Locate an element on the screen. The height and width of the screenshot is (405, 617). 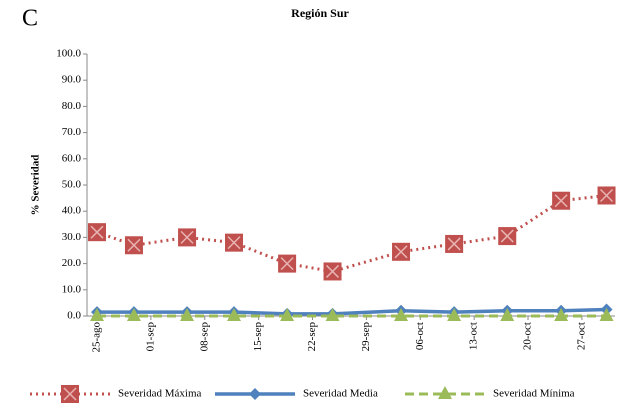
y-tick-label: 20.0 is located at coordinates (72, 263).